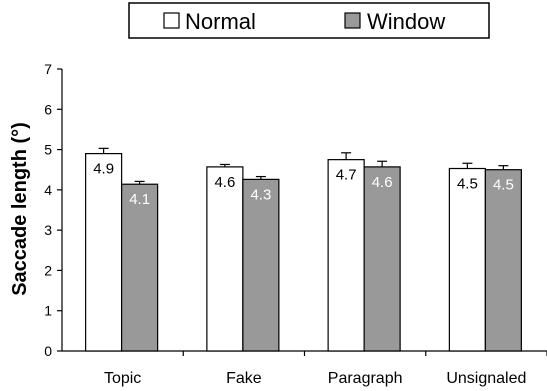  What do you see at coordinates (346, 255) in the screenshot?
I see `bar-normal-paragraph` at bounding box center [346, 255].